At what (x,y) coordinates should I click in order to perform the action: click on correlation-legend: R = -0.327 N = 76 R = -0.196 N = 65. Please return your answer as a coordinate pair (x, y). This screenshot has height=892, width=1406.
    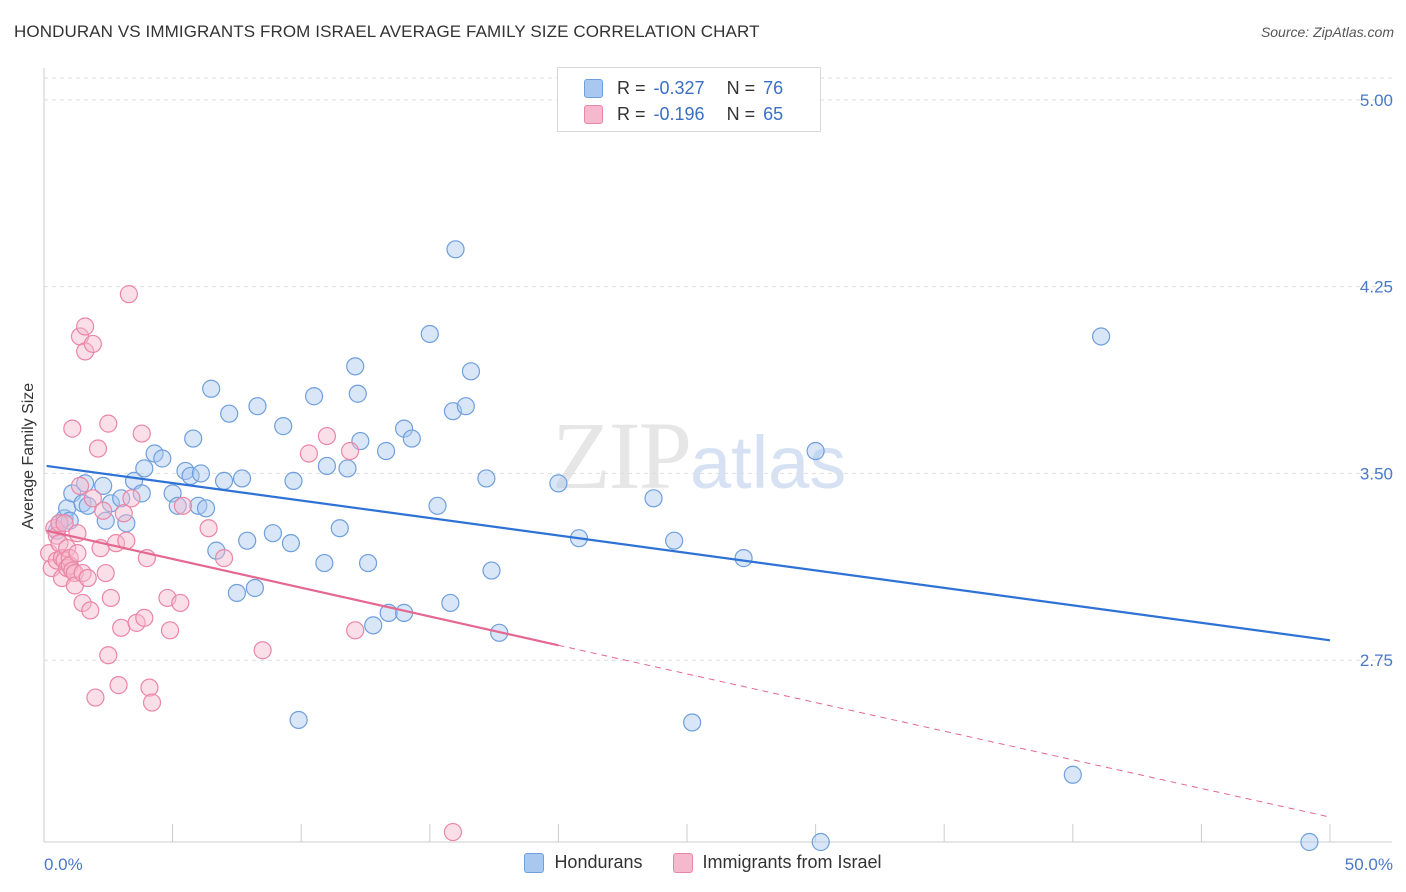
    Looking at the image, I should click on (689, 99).